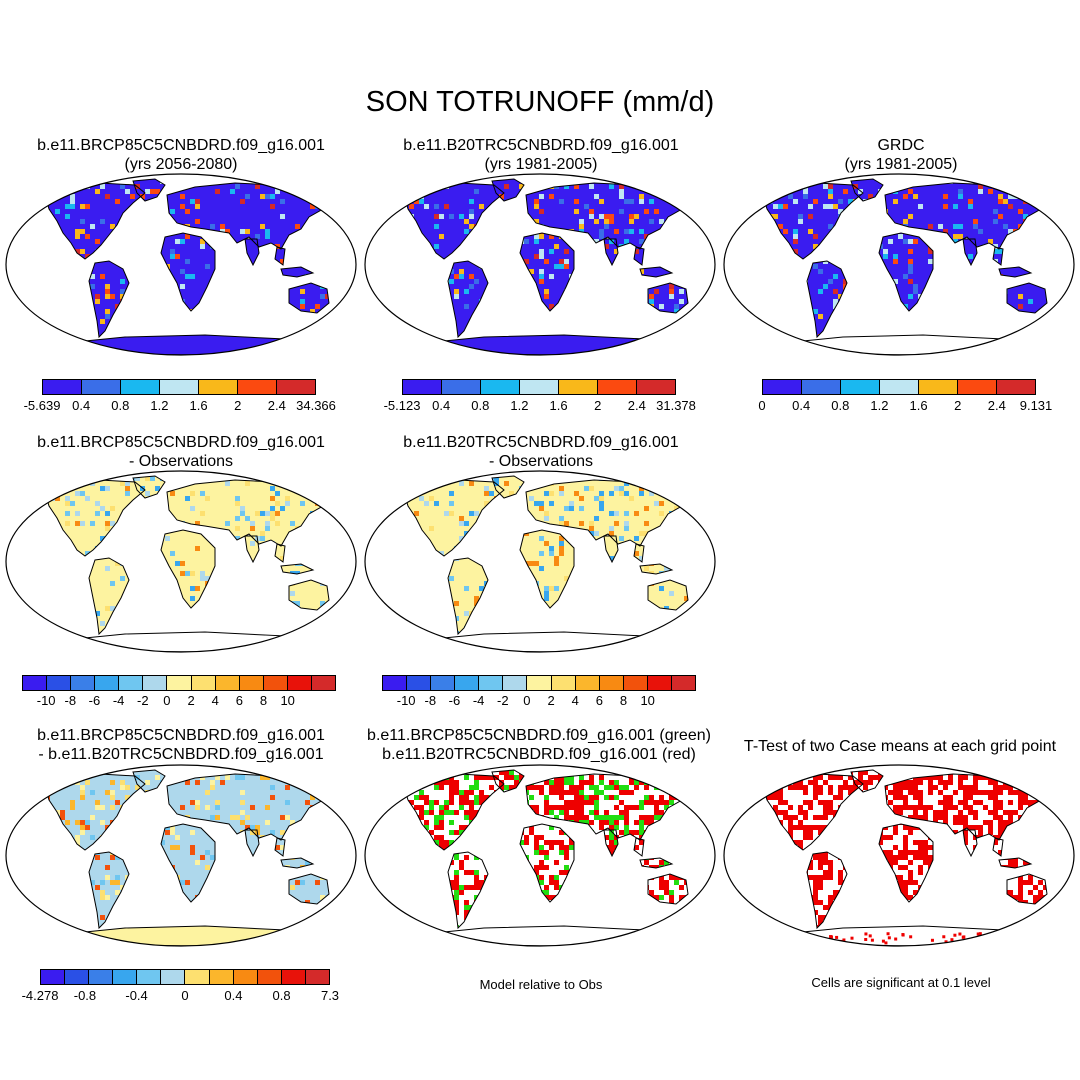 Image resolution: width=1080 pixels, height=1080 pixels. I want to click on continent-greenland, so click(867, 190).